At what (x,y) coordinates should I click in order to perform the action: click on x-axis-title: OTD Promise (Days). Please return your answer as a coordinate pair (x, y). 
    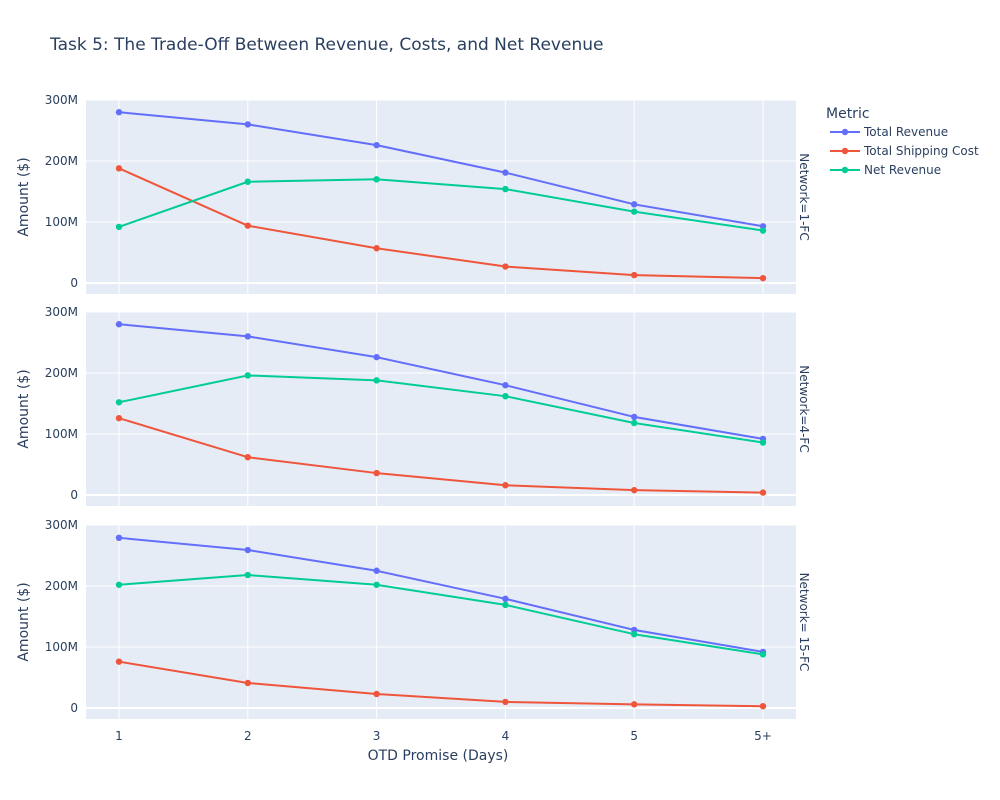
    Looking at the image, I should click on (438, 756).